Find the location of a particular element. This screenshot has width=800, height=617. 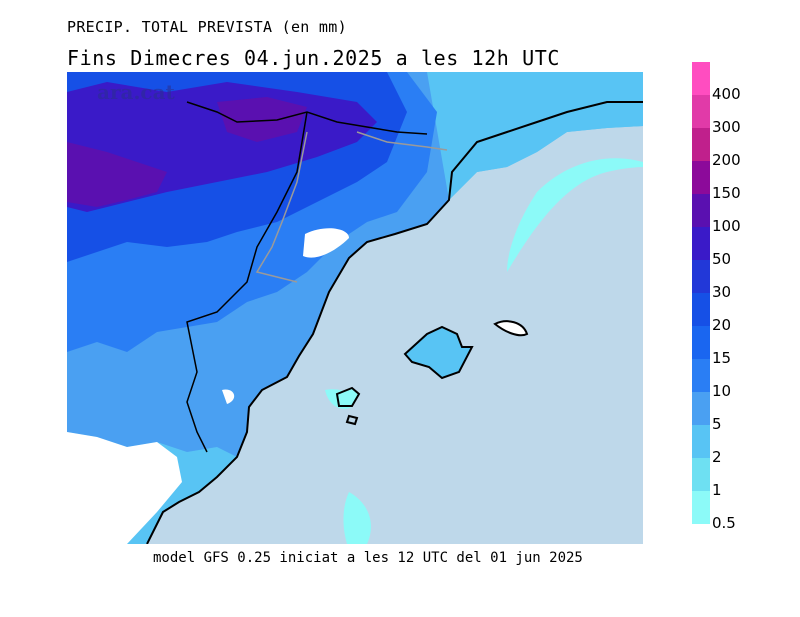

legend-label: 20 is located at coordinates (722, 325).